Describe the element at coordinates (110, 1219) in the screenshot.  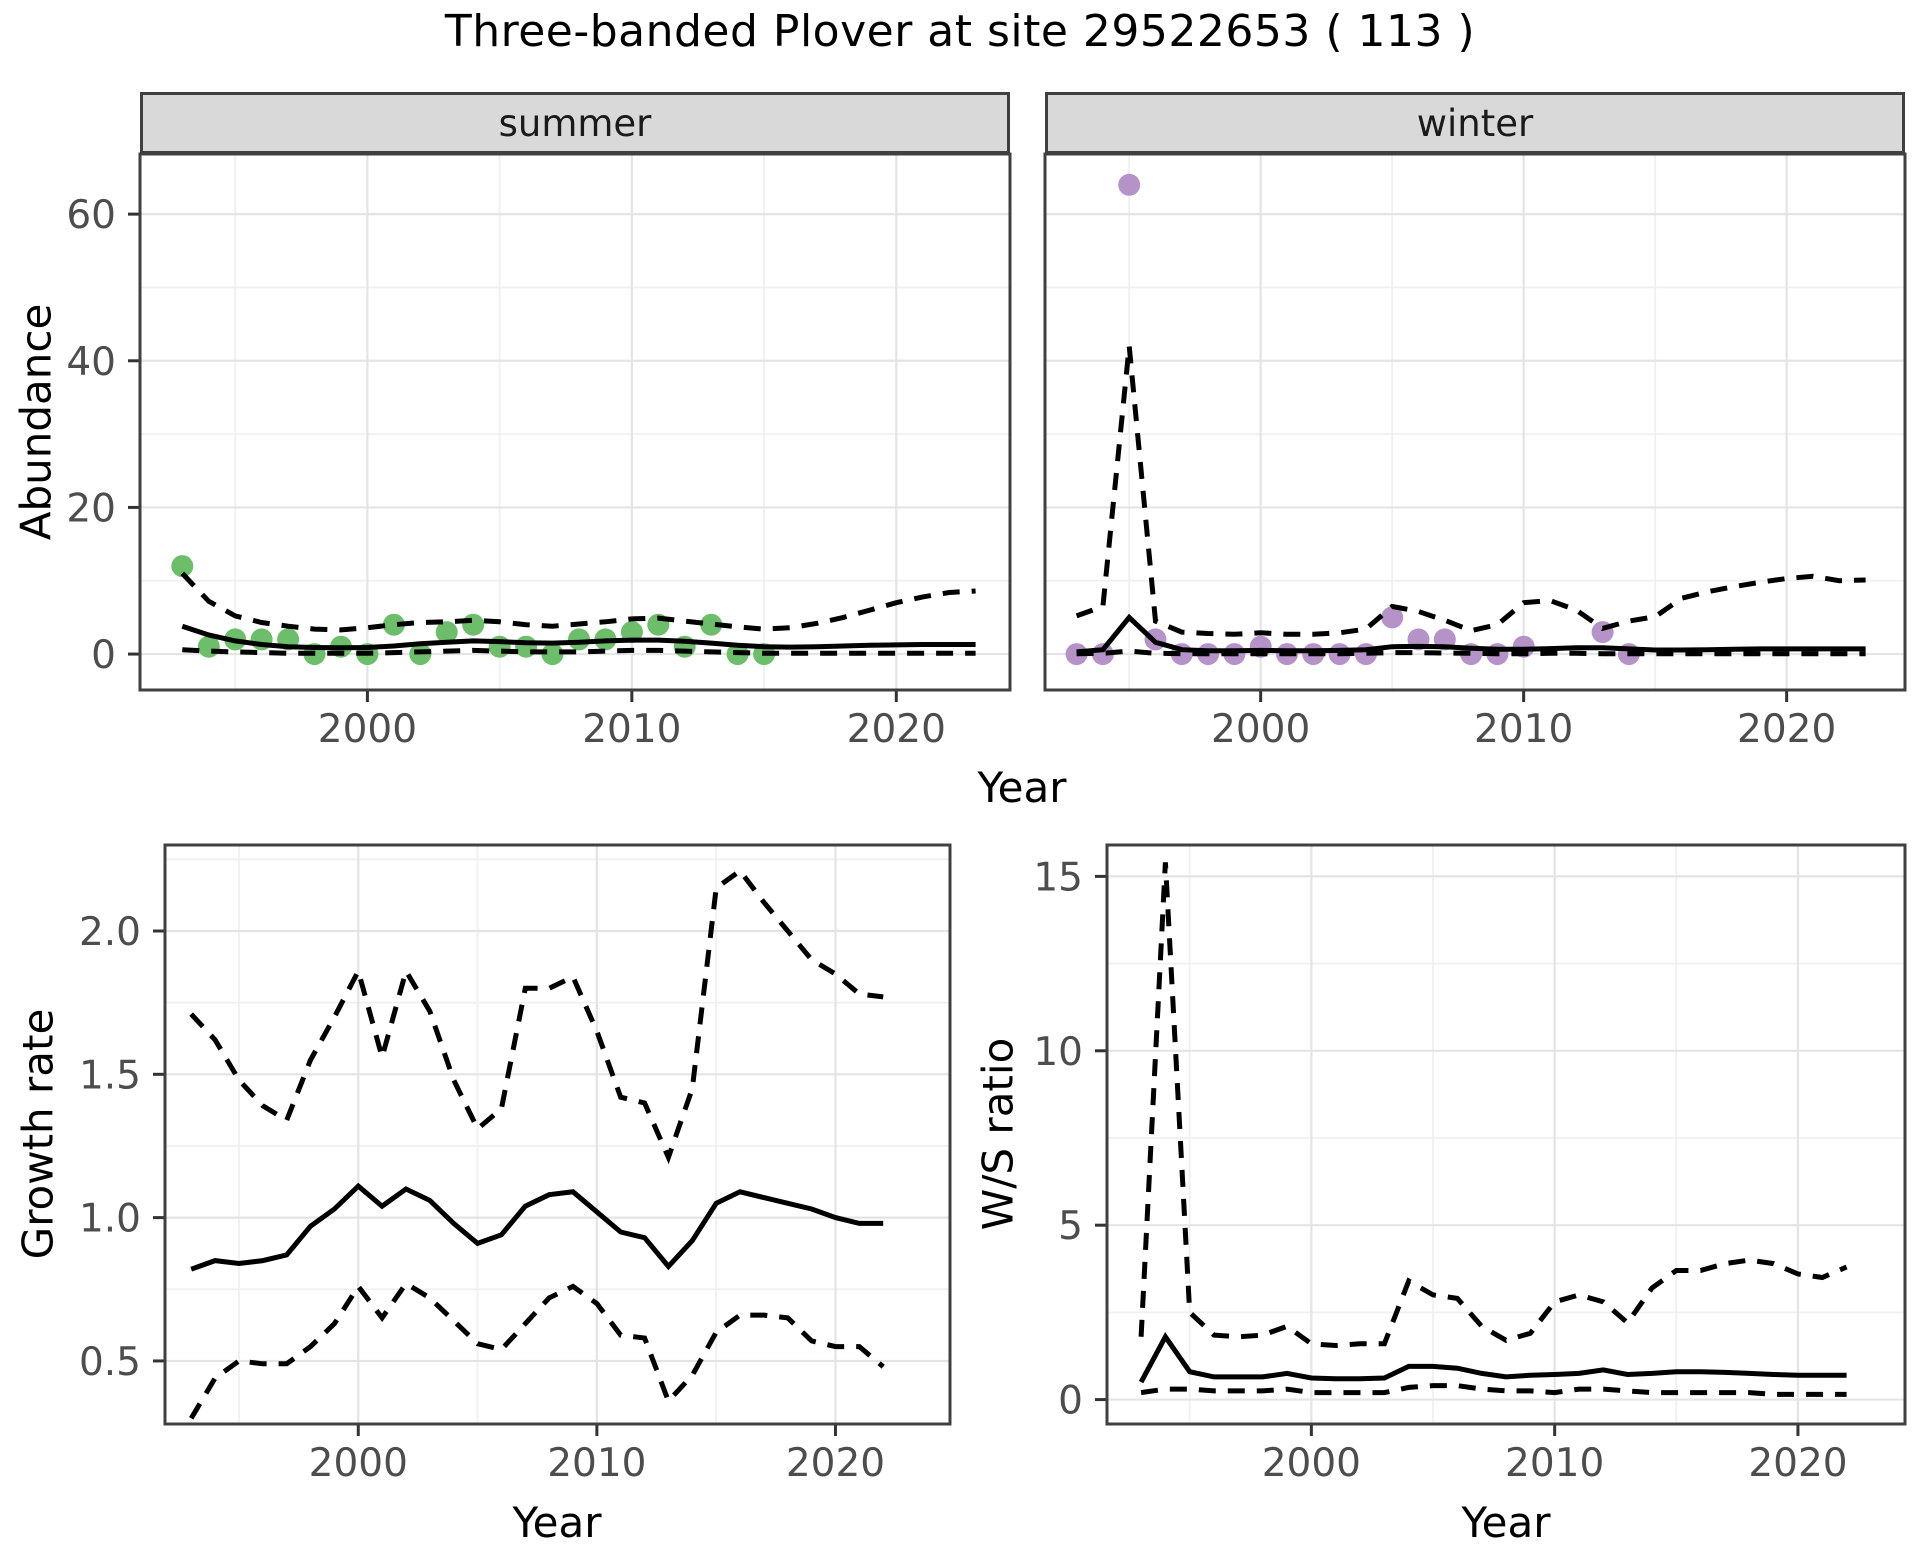
I see `svg-text: 1.0` at that location.